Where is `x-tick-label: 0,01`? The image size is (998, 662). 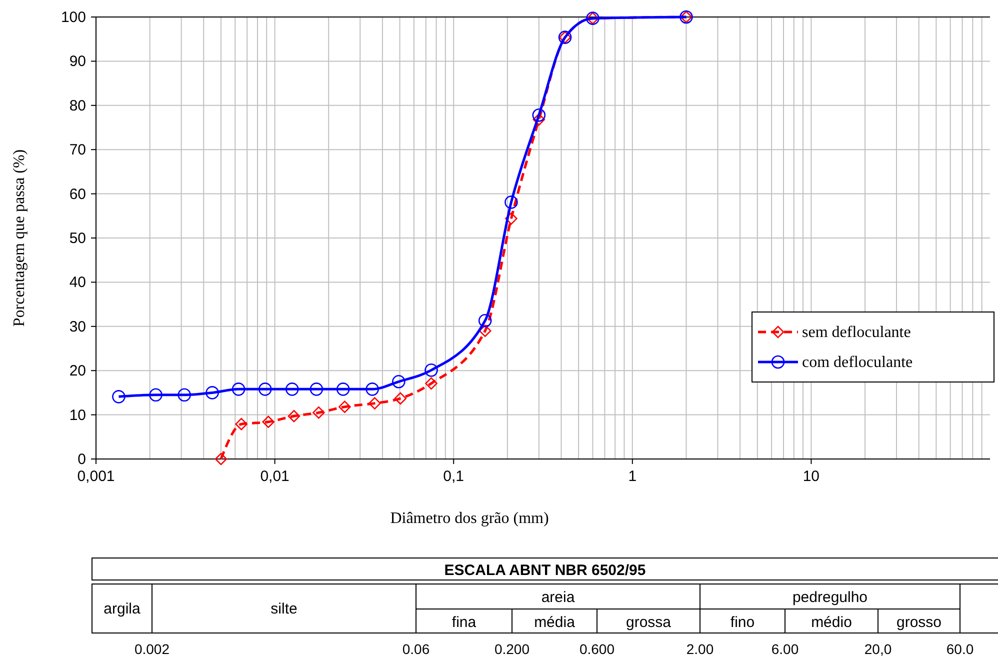
x-tick-label: 0,01 is located at coordinates (275, 476).